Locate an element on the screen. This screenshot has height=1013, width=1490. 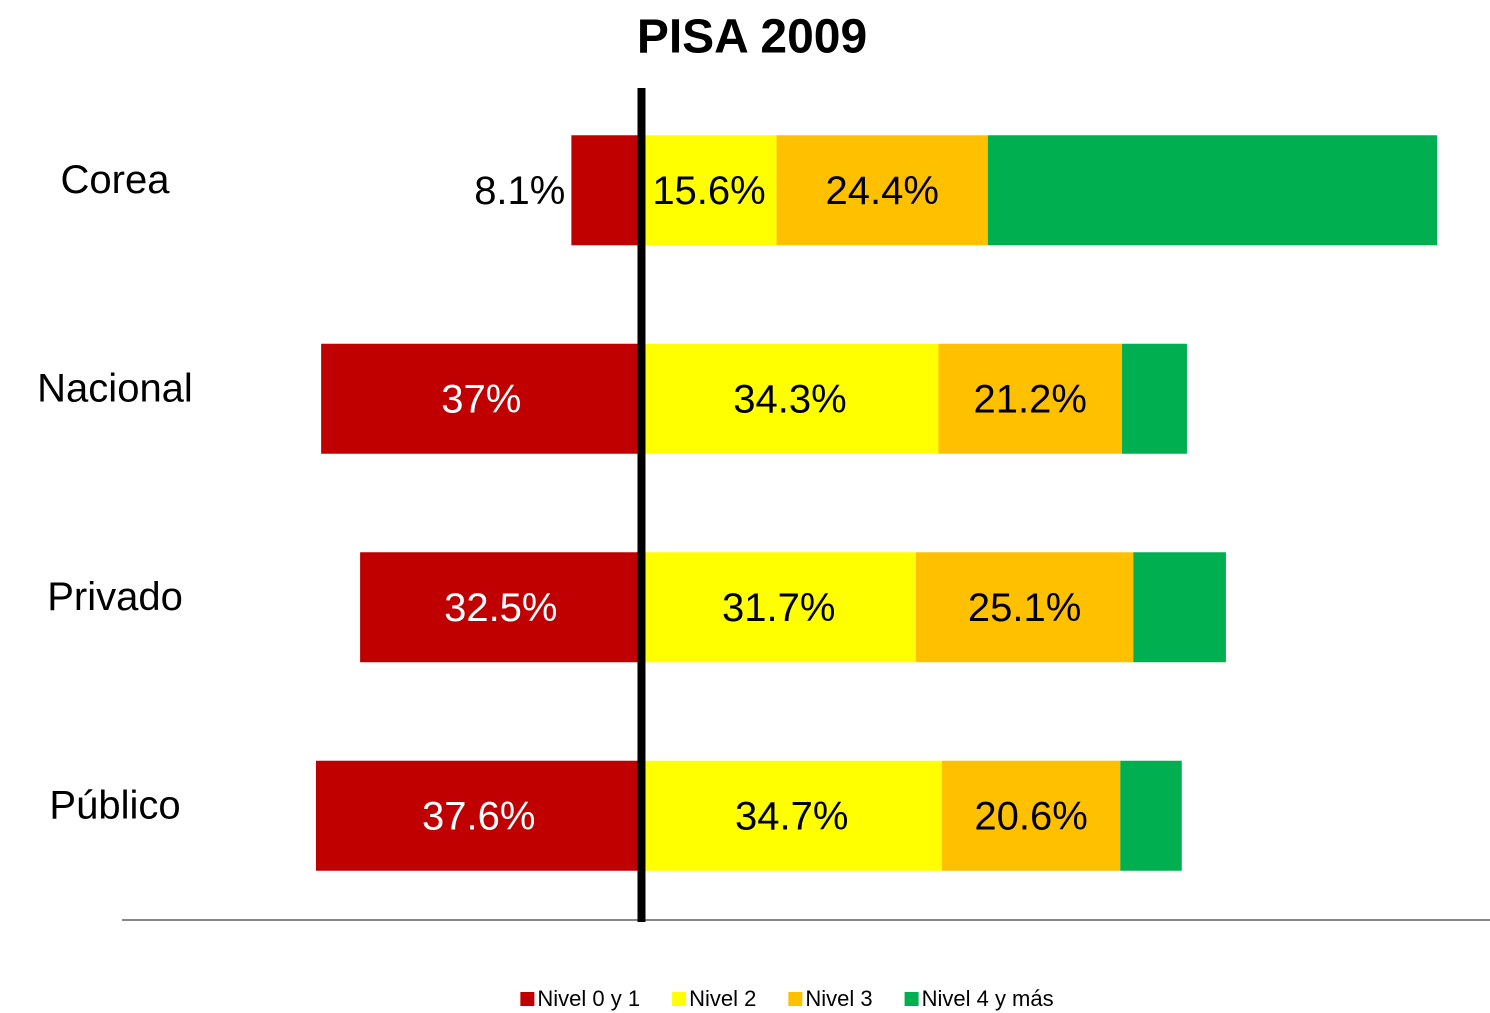
data-label: 21.2% is located at coordinates (1030, 399).